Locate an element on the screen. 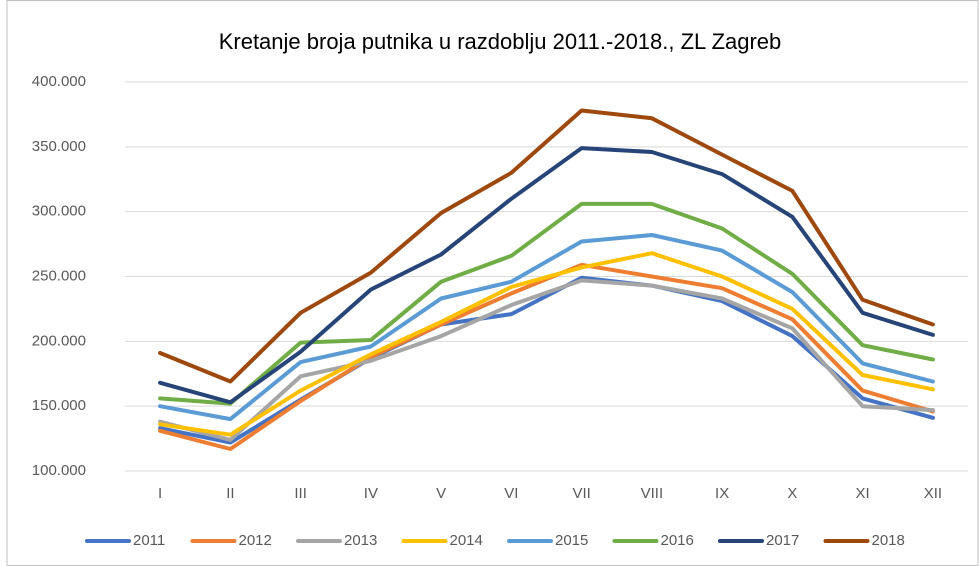 This screenshot has width=979, height=566. legend-label: 2015 is located at coordinates (571, 540).